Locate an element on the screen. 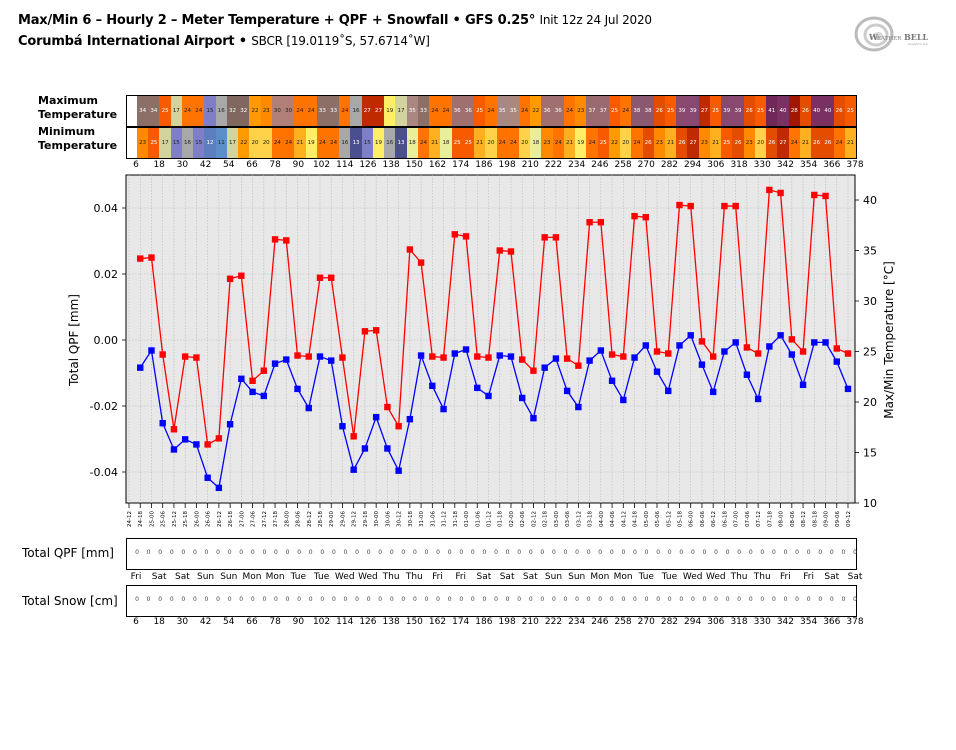 The width and height of the screenshot is (956, 750). max-temp-cell: 33 is located at coordinates (333, 111).